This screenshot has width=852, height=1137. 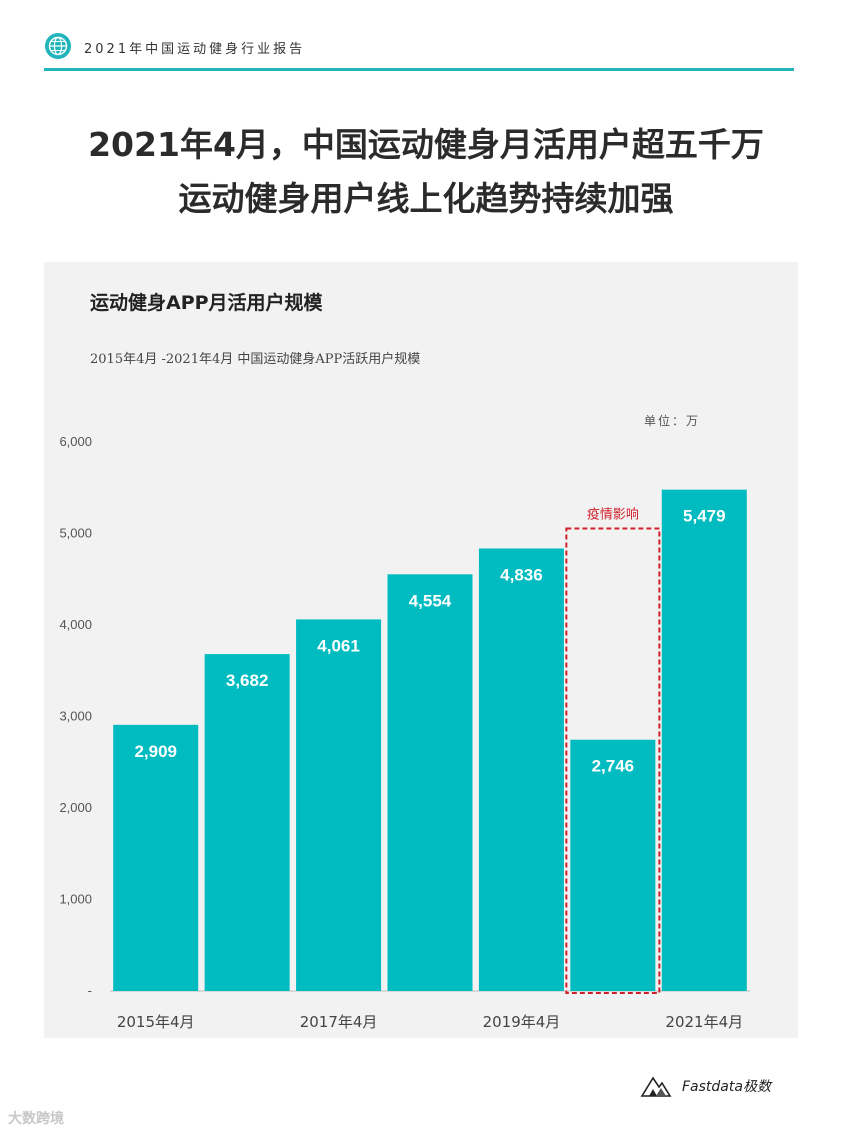 What do you see at coordinates (430, 600) in the screenshot?
I see `bar-value-label: 4,554` at bounding box center [430, 600].